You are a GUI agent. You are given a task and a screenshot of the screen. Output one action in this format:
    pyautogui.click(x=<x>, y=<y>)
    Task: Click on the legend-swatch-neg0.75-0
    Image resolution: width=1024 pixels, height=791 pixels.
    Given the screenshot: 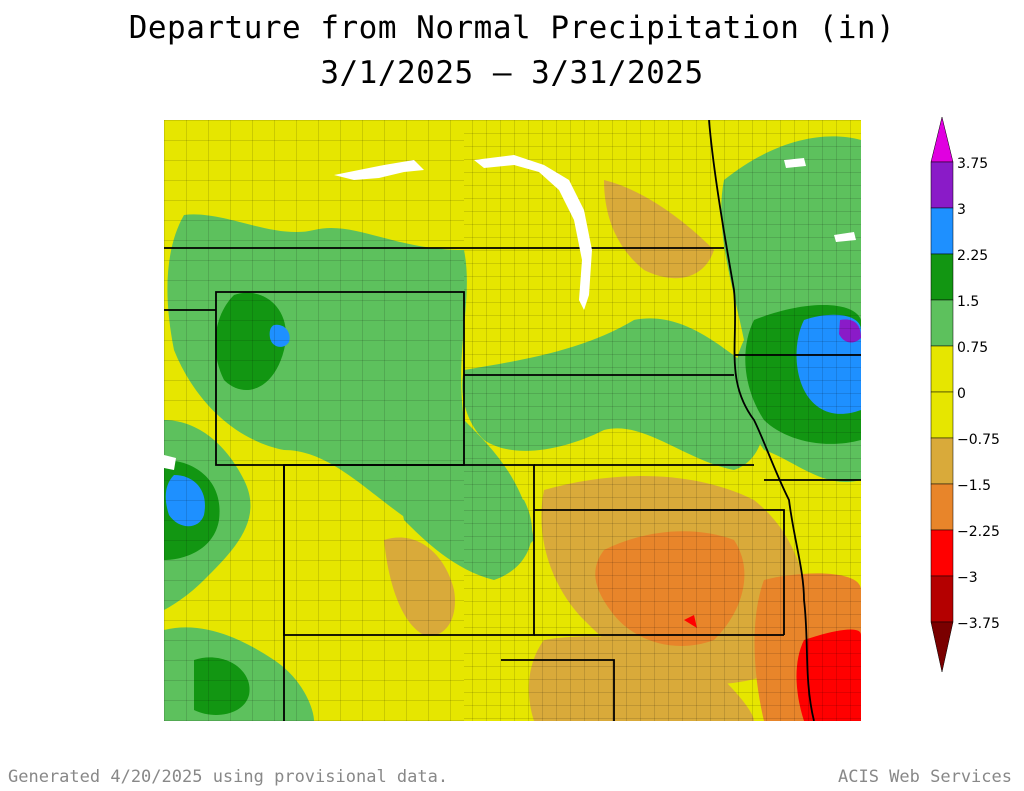 What is the action you would take?
    pyautogui.click(x=942, y=415)
    